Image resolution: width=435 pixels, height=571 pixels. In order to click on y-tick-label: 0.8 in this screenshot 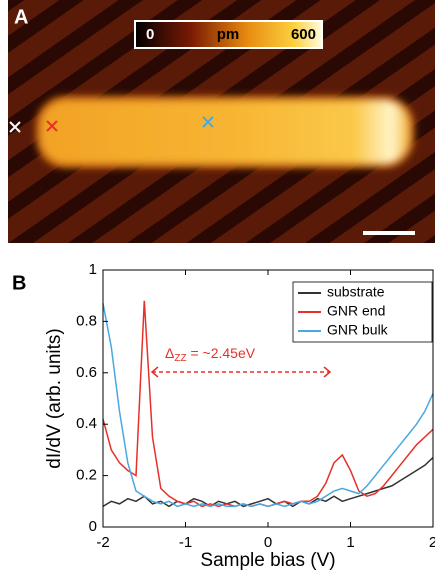, I will do `click(86, 320)`.